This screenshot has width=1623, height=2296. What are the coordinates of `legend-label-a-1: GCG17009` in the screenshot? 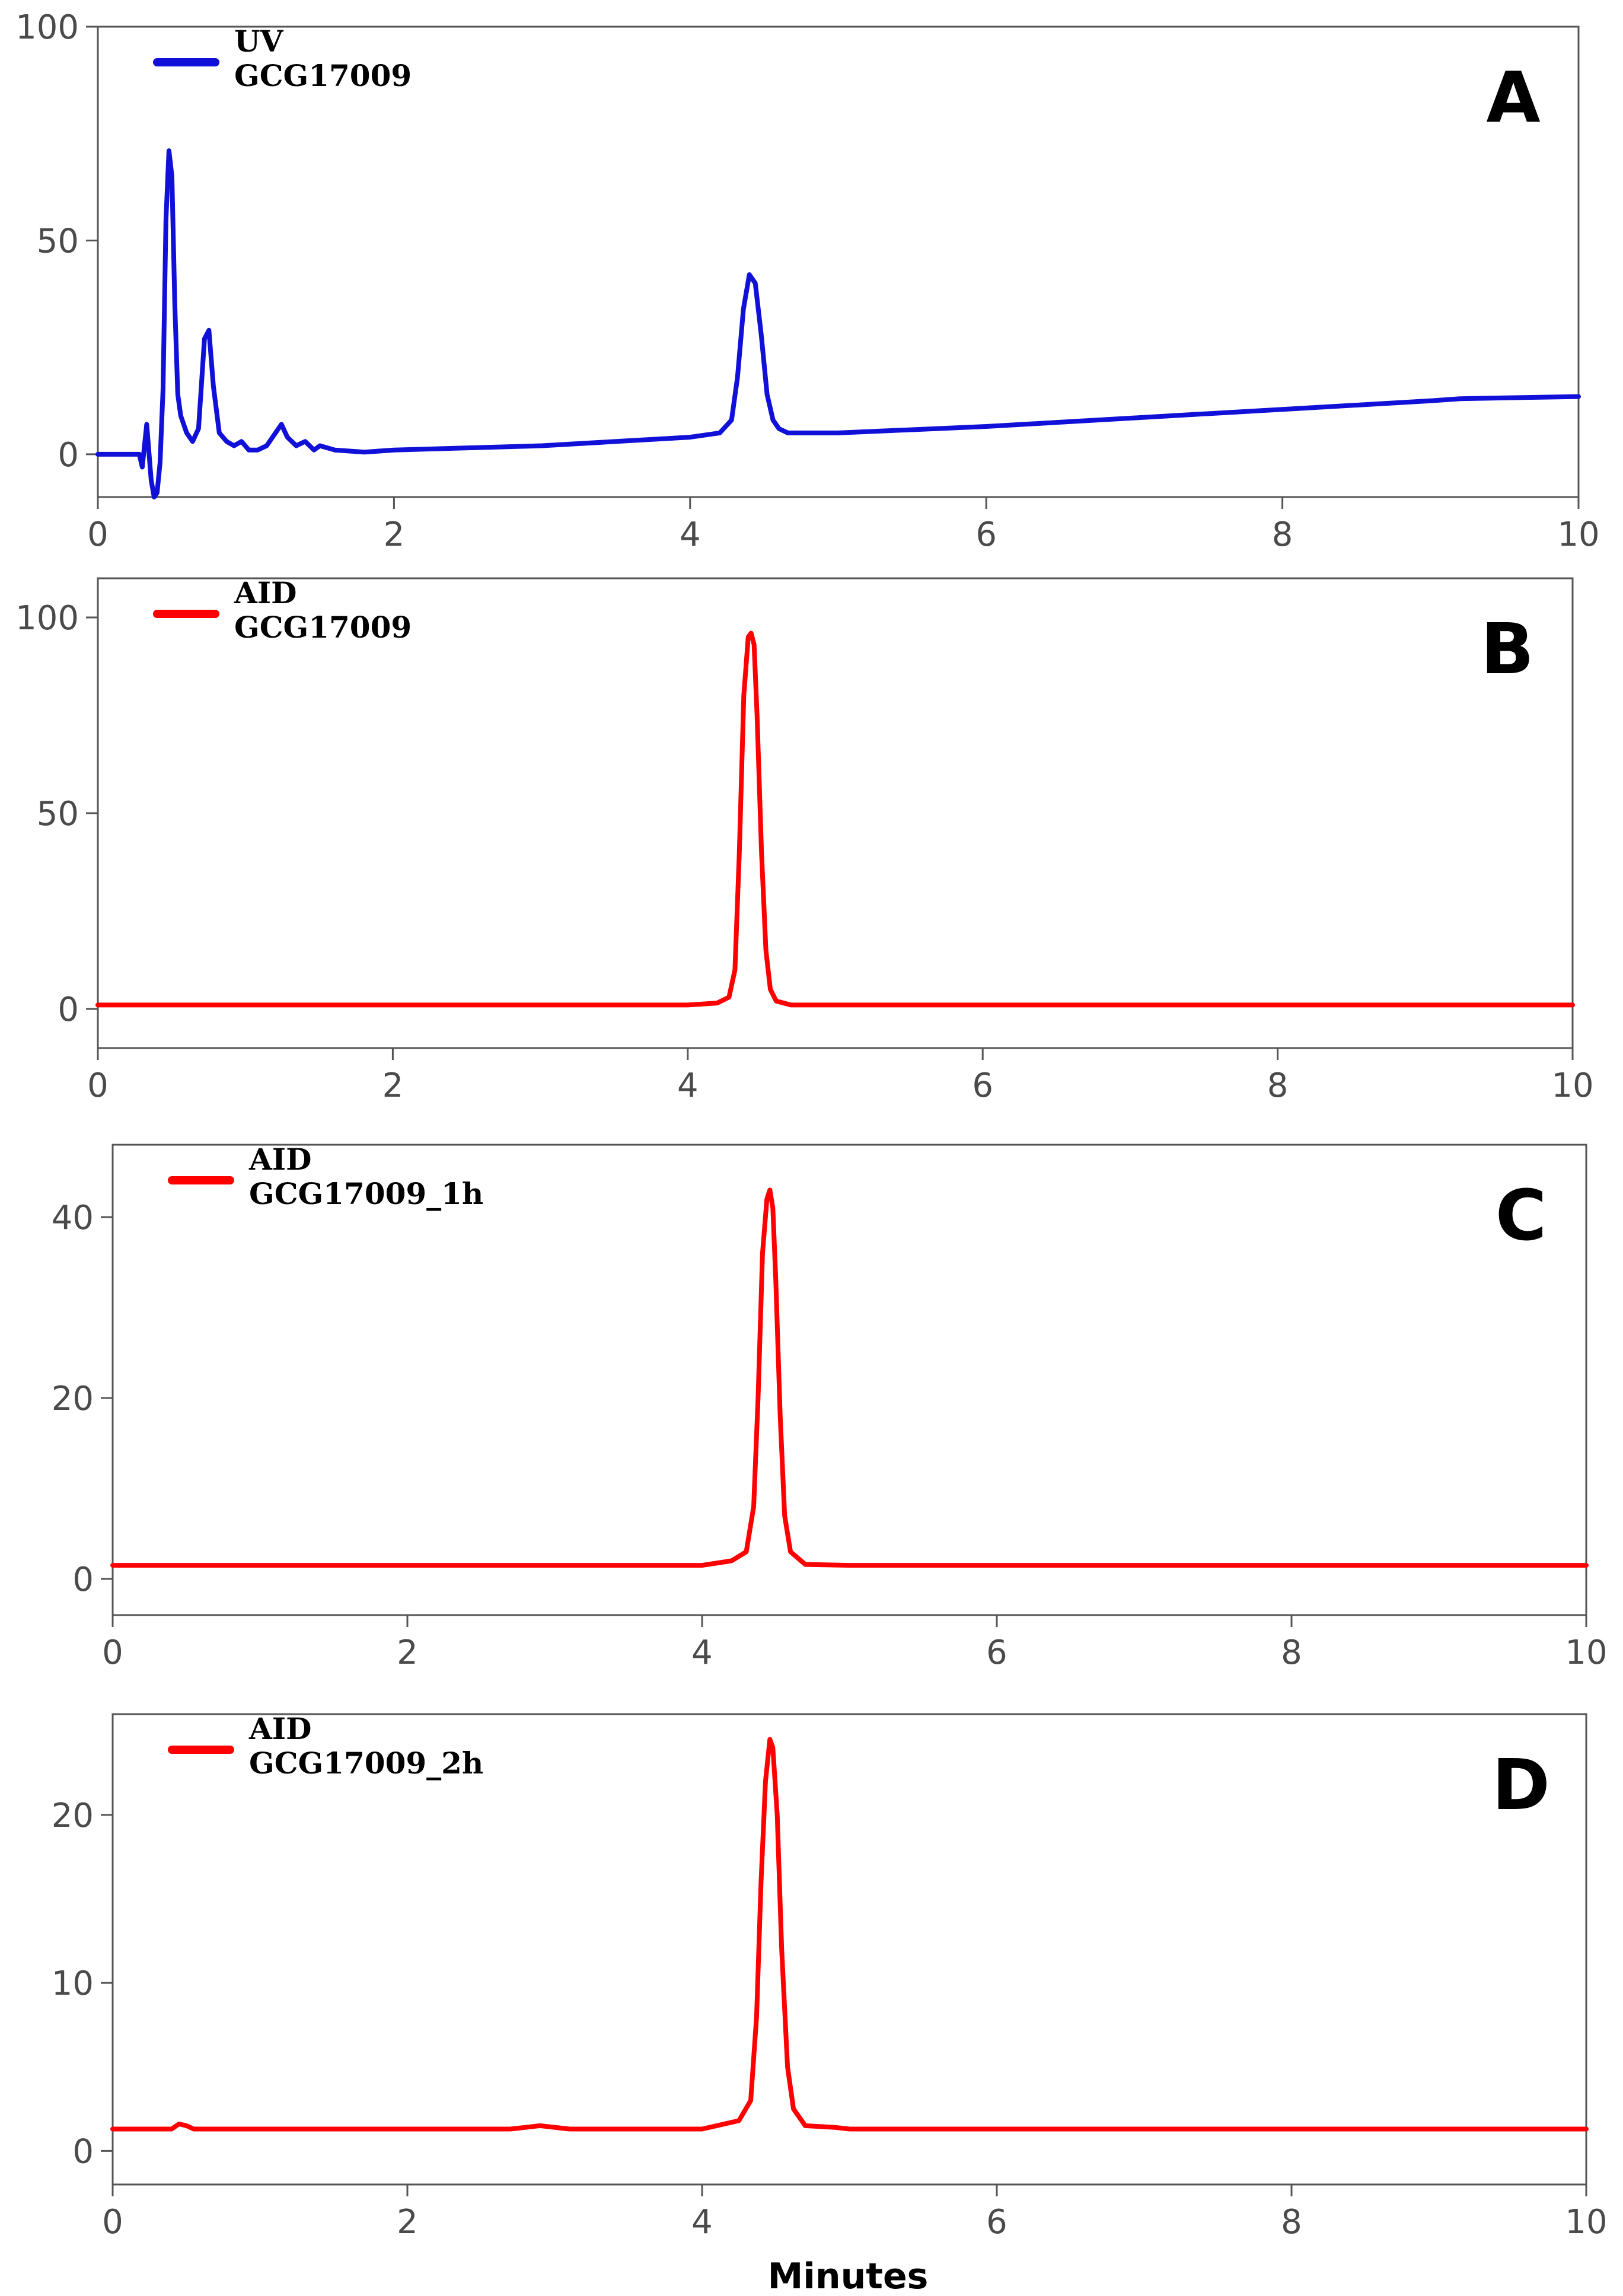 It's located at (323, 75).